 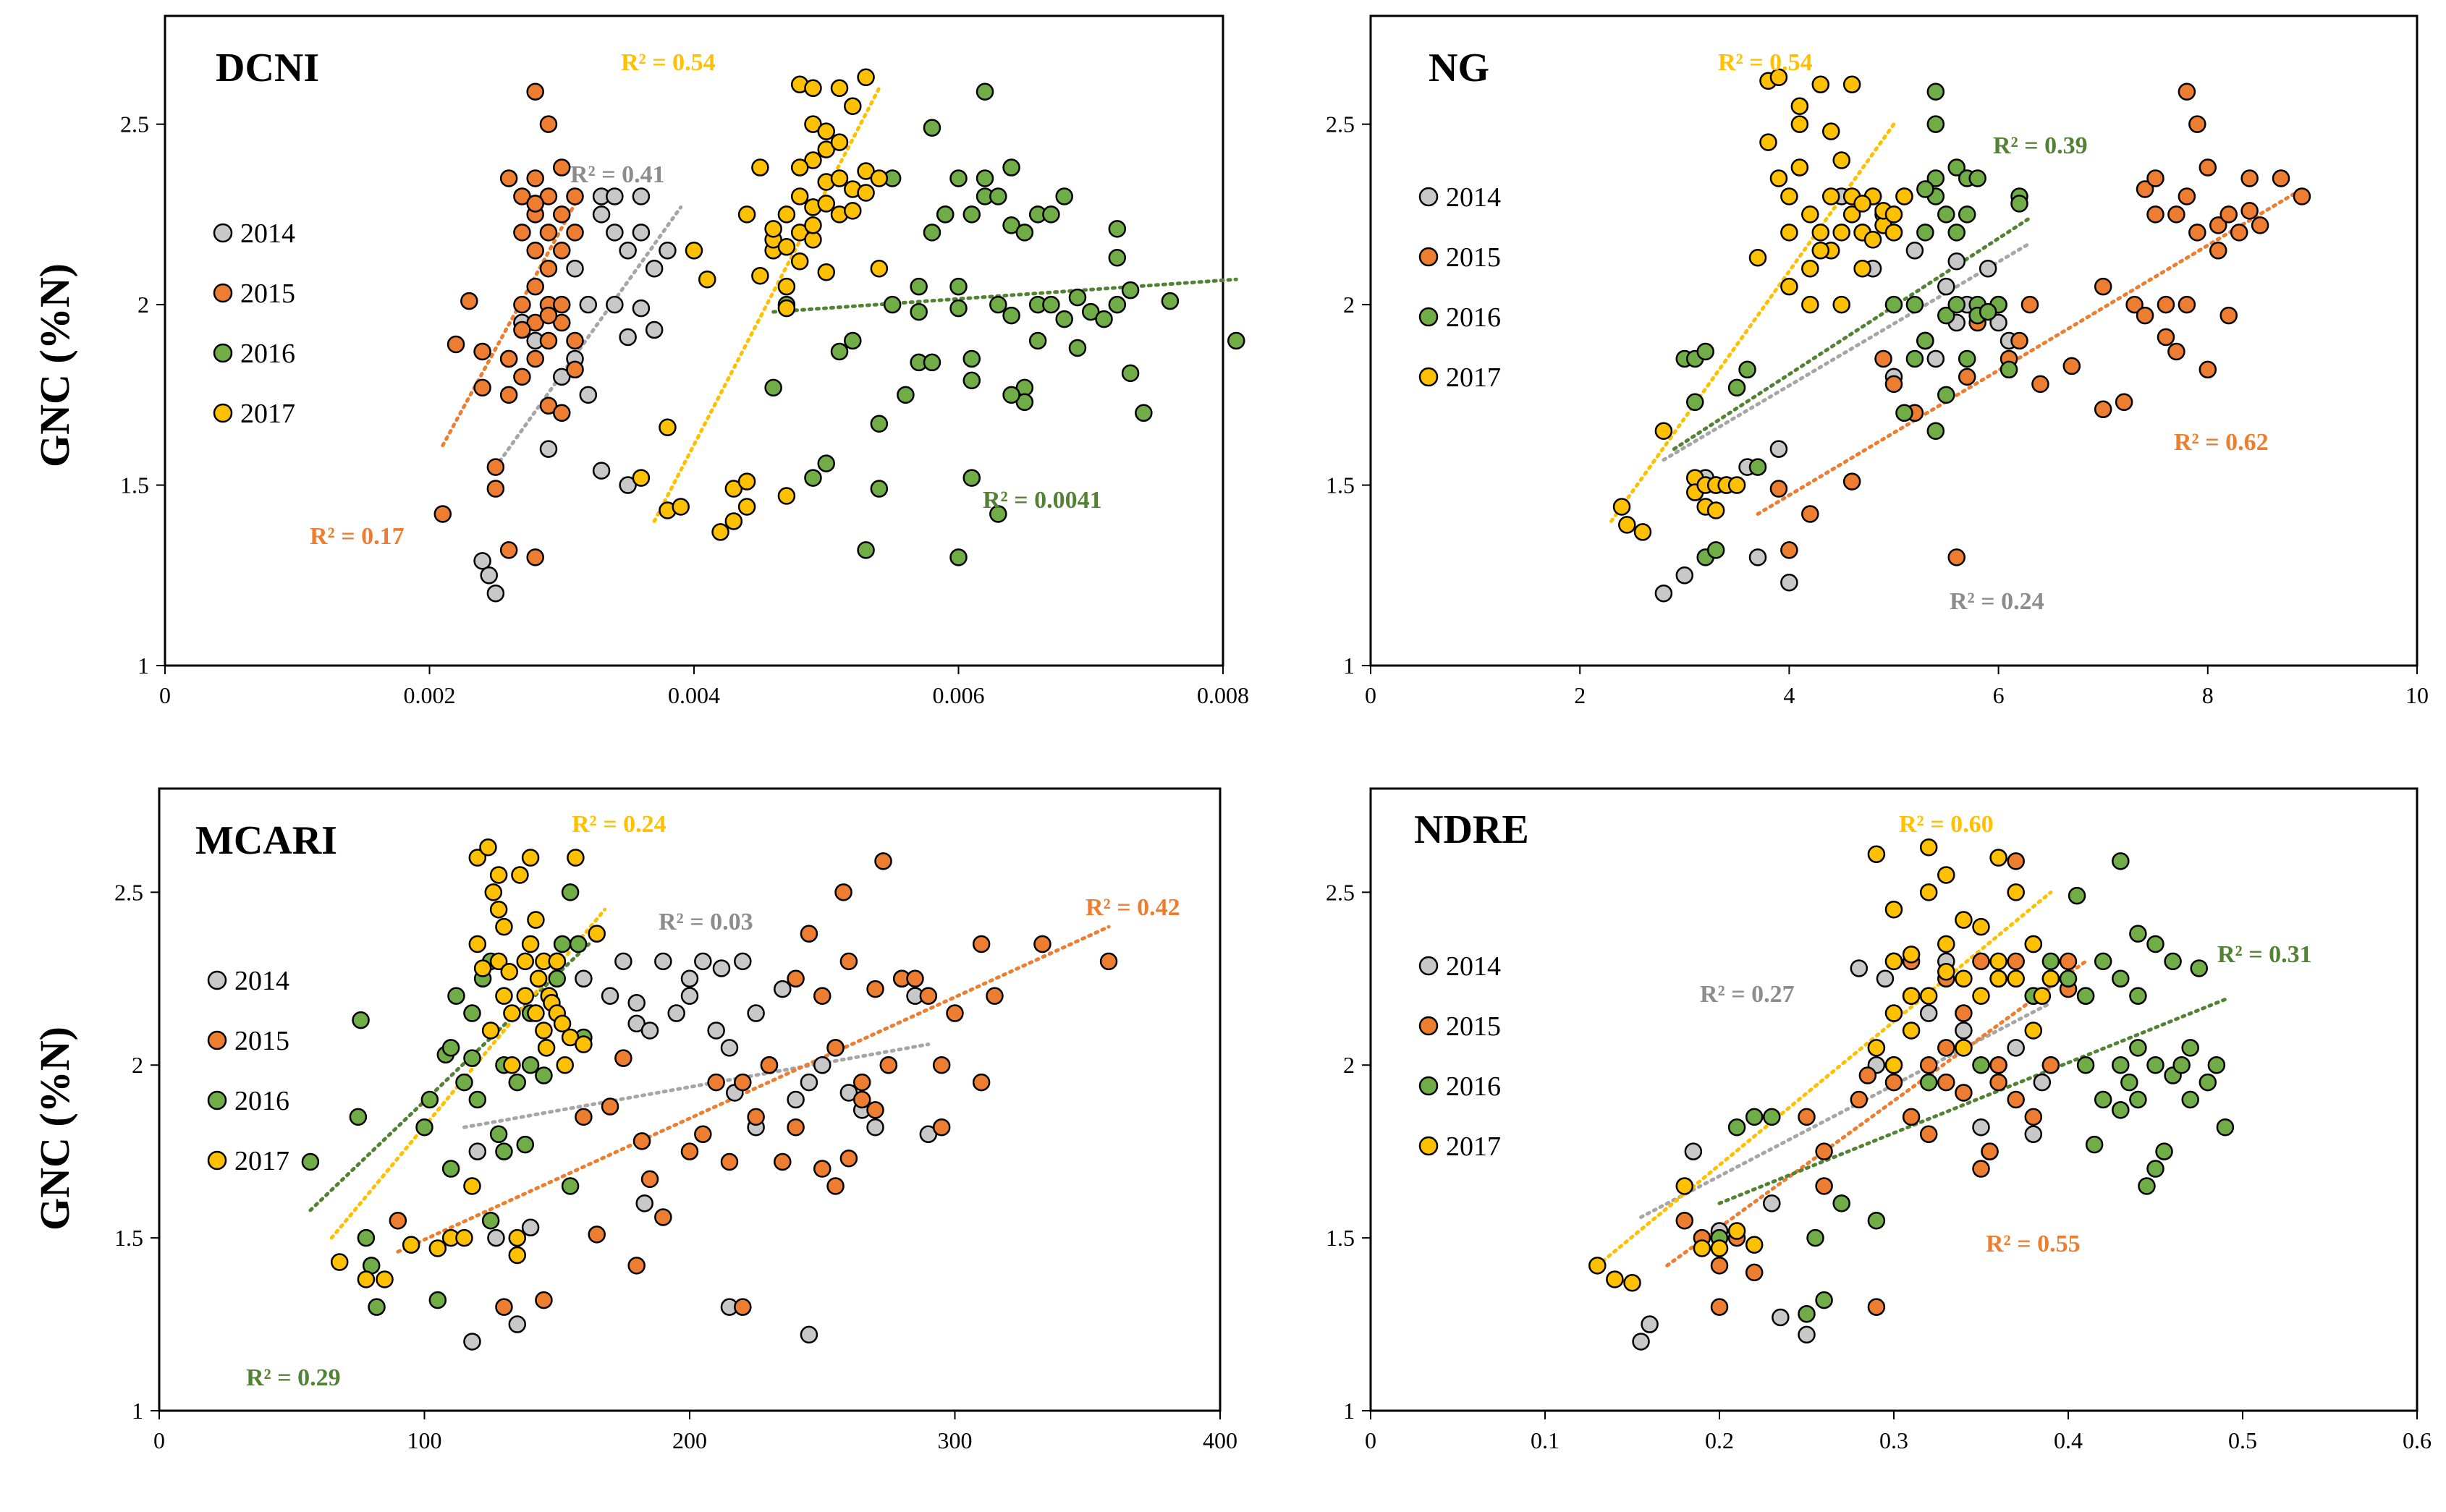 I want to click on mcari-legend-label-2017: 2017, so click(x=261, y=1161).